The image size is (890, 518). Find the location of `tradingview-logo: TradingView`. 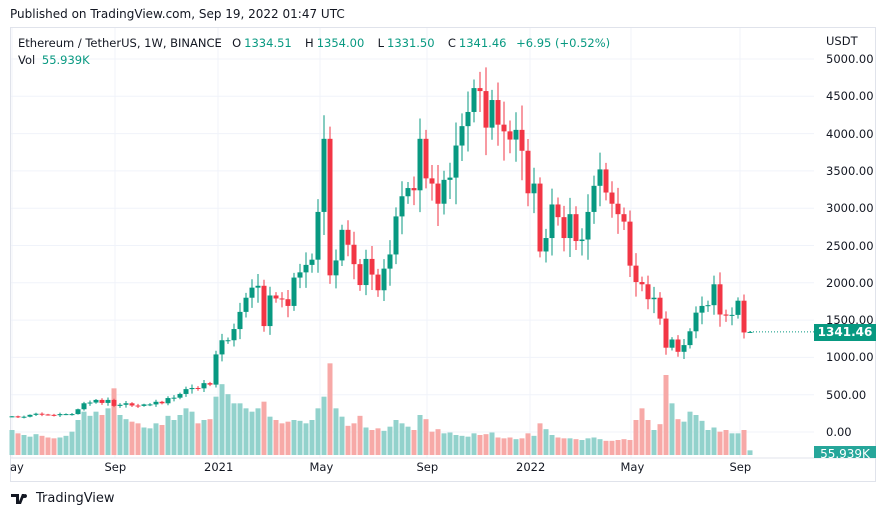

tradingview-logo: TradingView is located at coordinates (62, 498).